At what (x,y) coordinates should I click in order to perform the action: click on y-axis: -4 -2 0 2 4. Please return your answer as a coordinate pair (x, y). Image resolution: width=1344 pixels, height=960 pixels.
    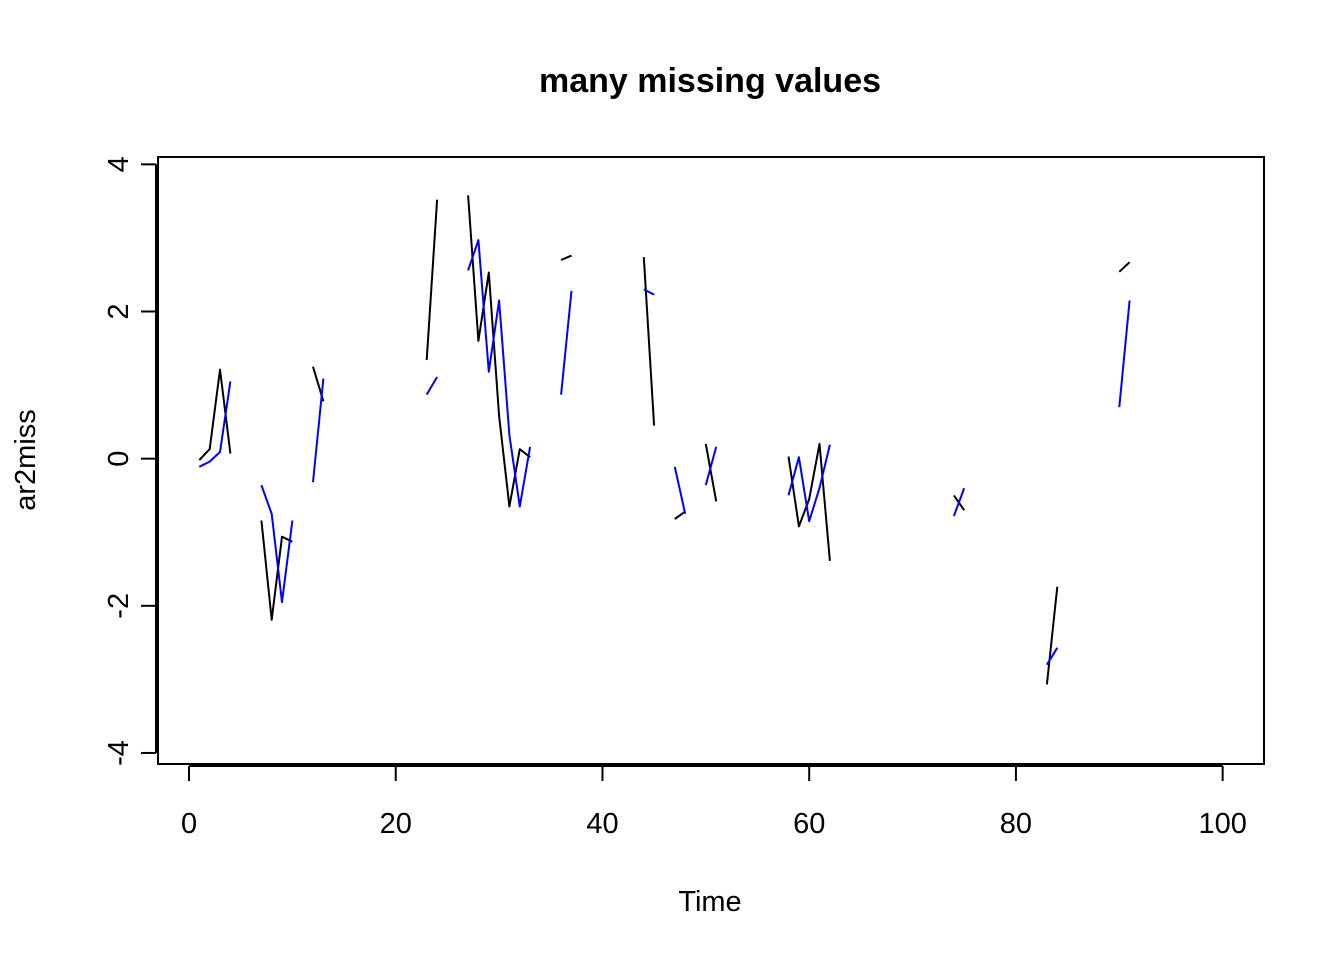
    Looking at the image, I should click on (130, 461).